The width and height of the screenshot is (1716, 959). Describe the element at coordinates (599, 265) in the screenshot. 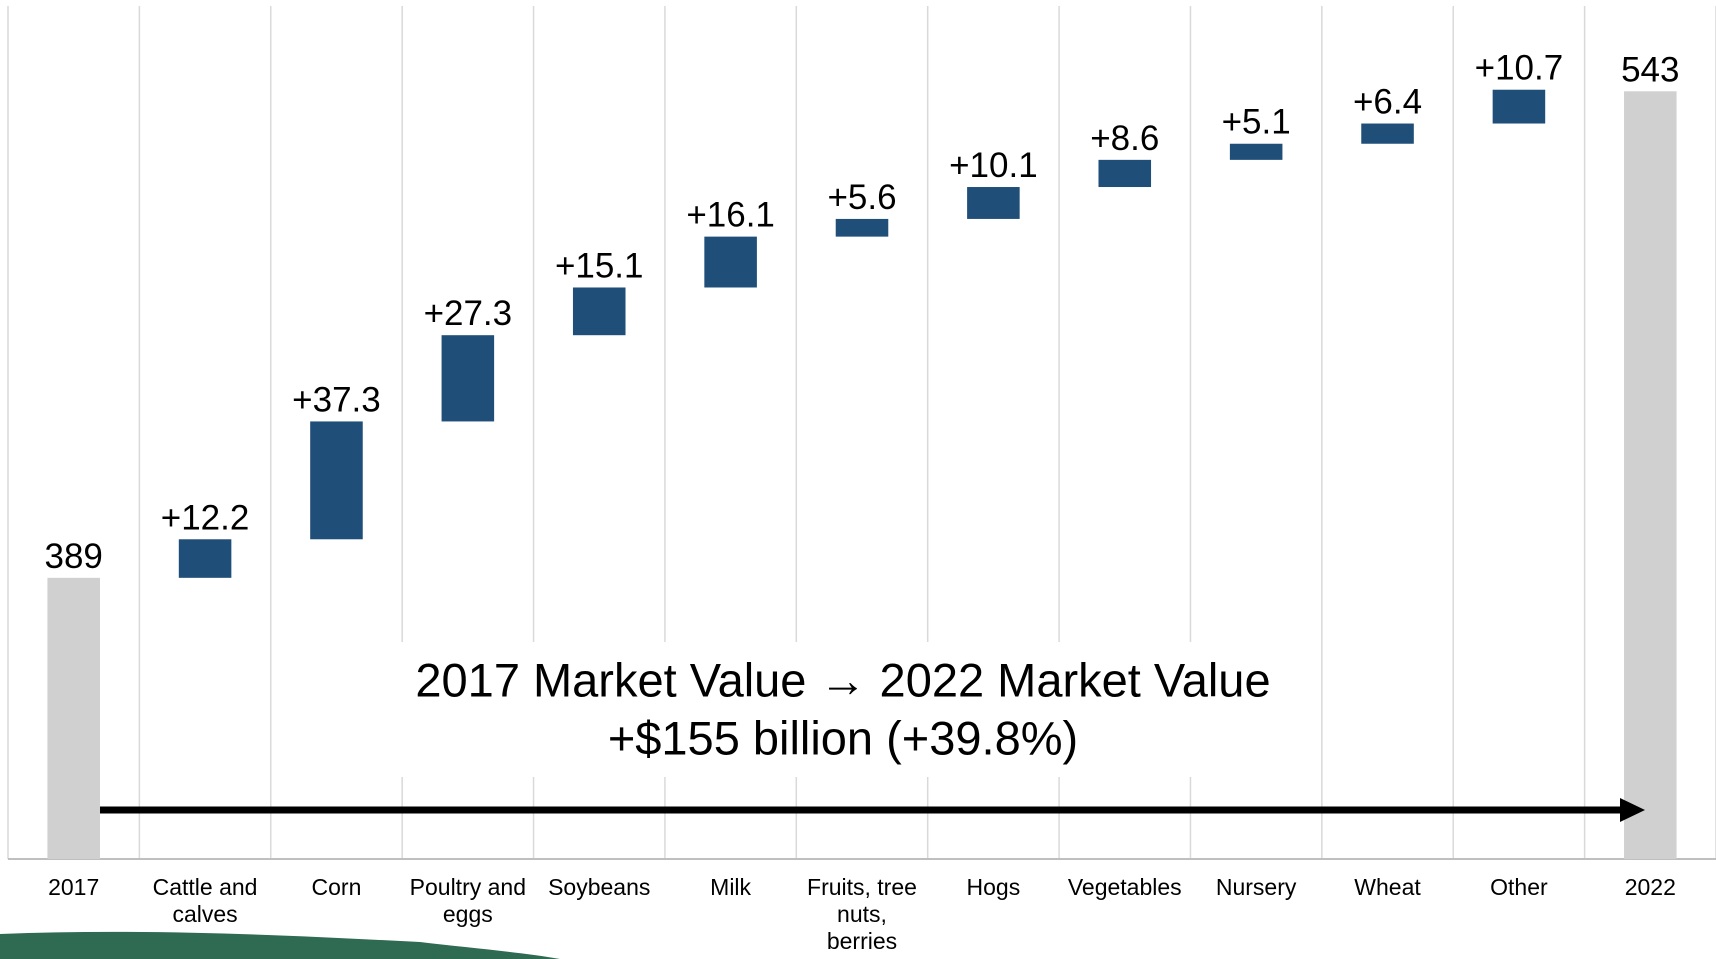

I see `value-label: +15.1` at that location.